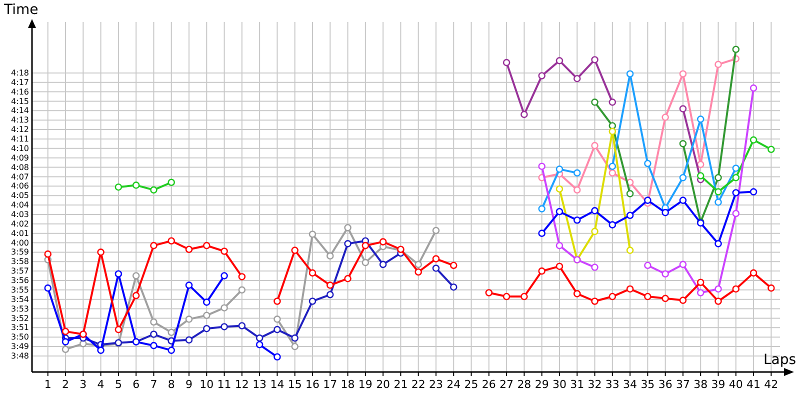 The image size is (800, 400). What do you see at coordinates (541, 384) in the screenshot?
I see `x-tick-label: 29` at bounding box center [541, 384].